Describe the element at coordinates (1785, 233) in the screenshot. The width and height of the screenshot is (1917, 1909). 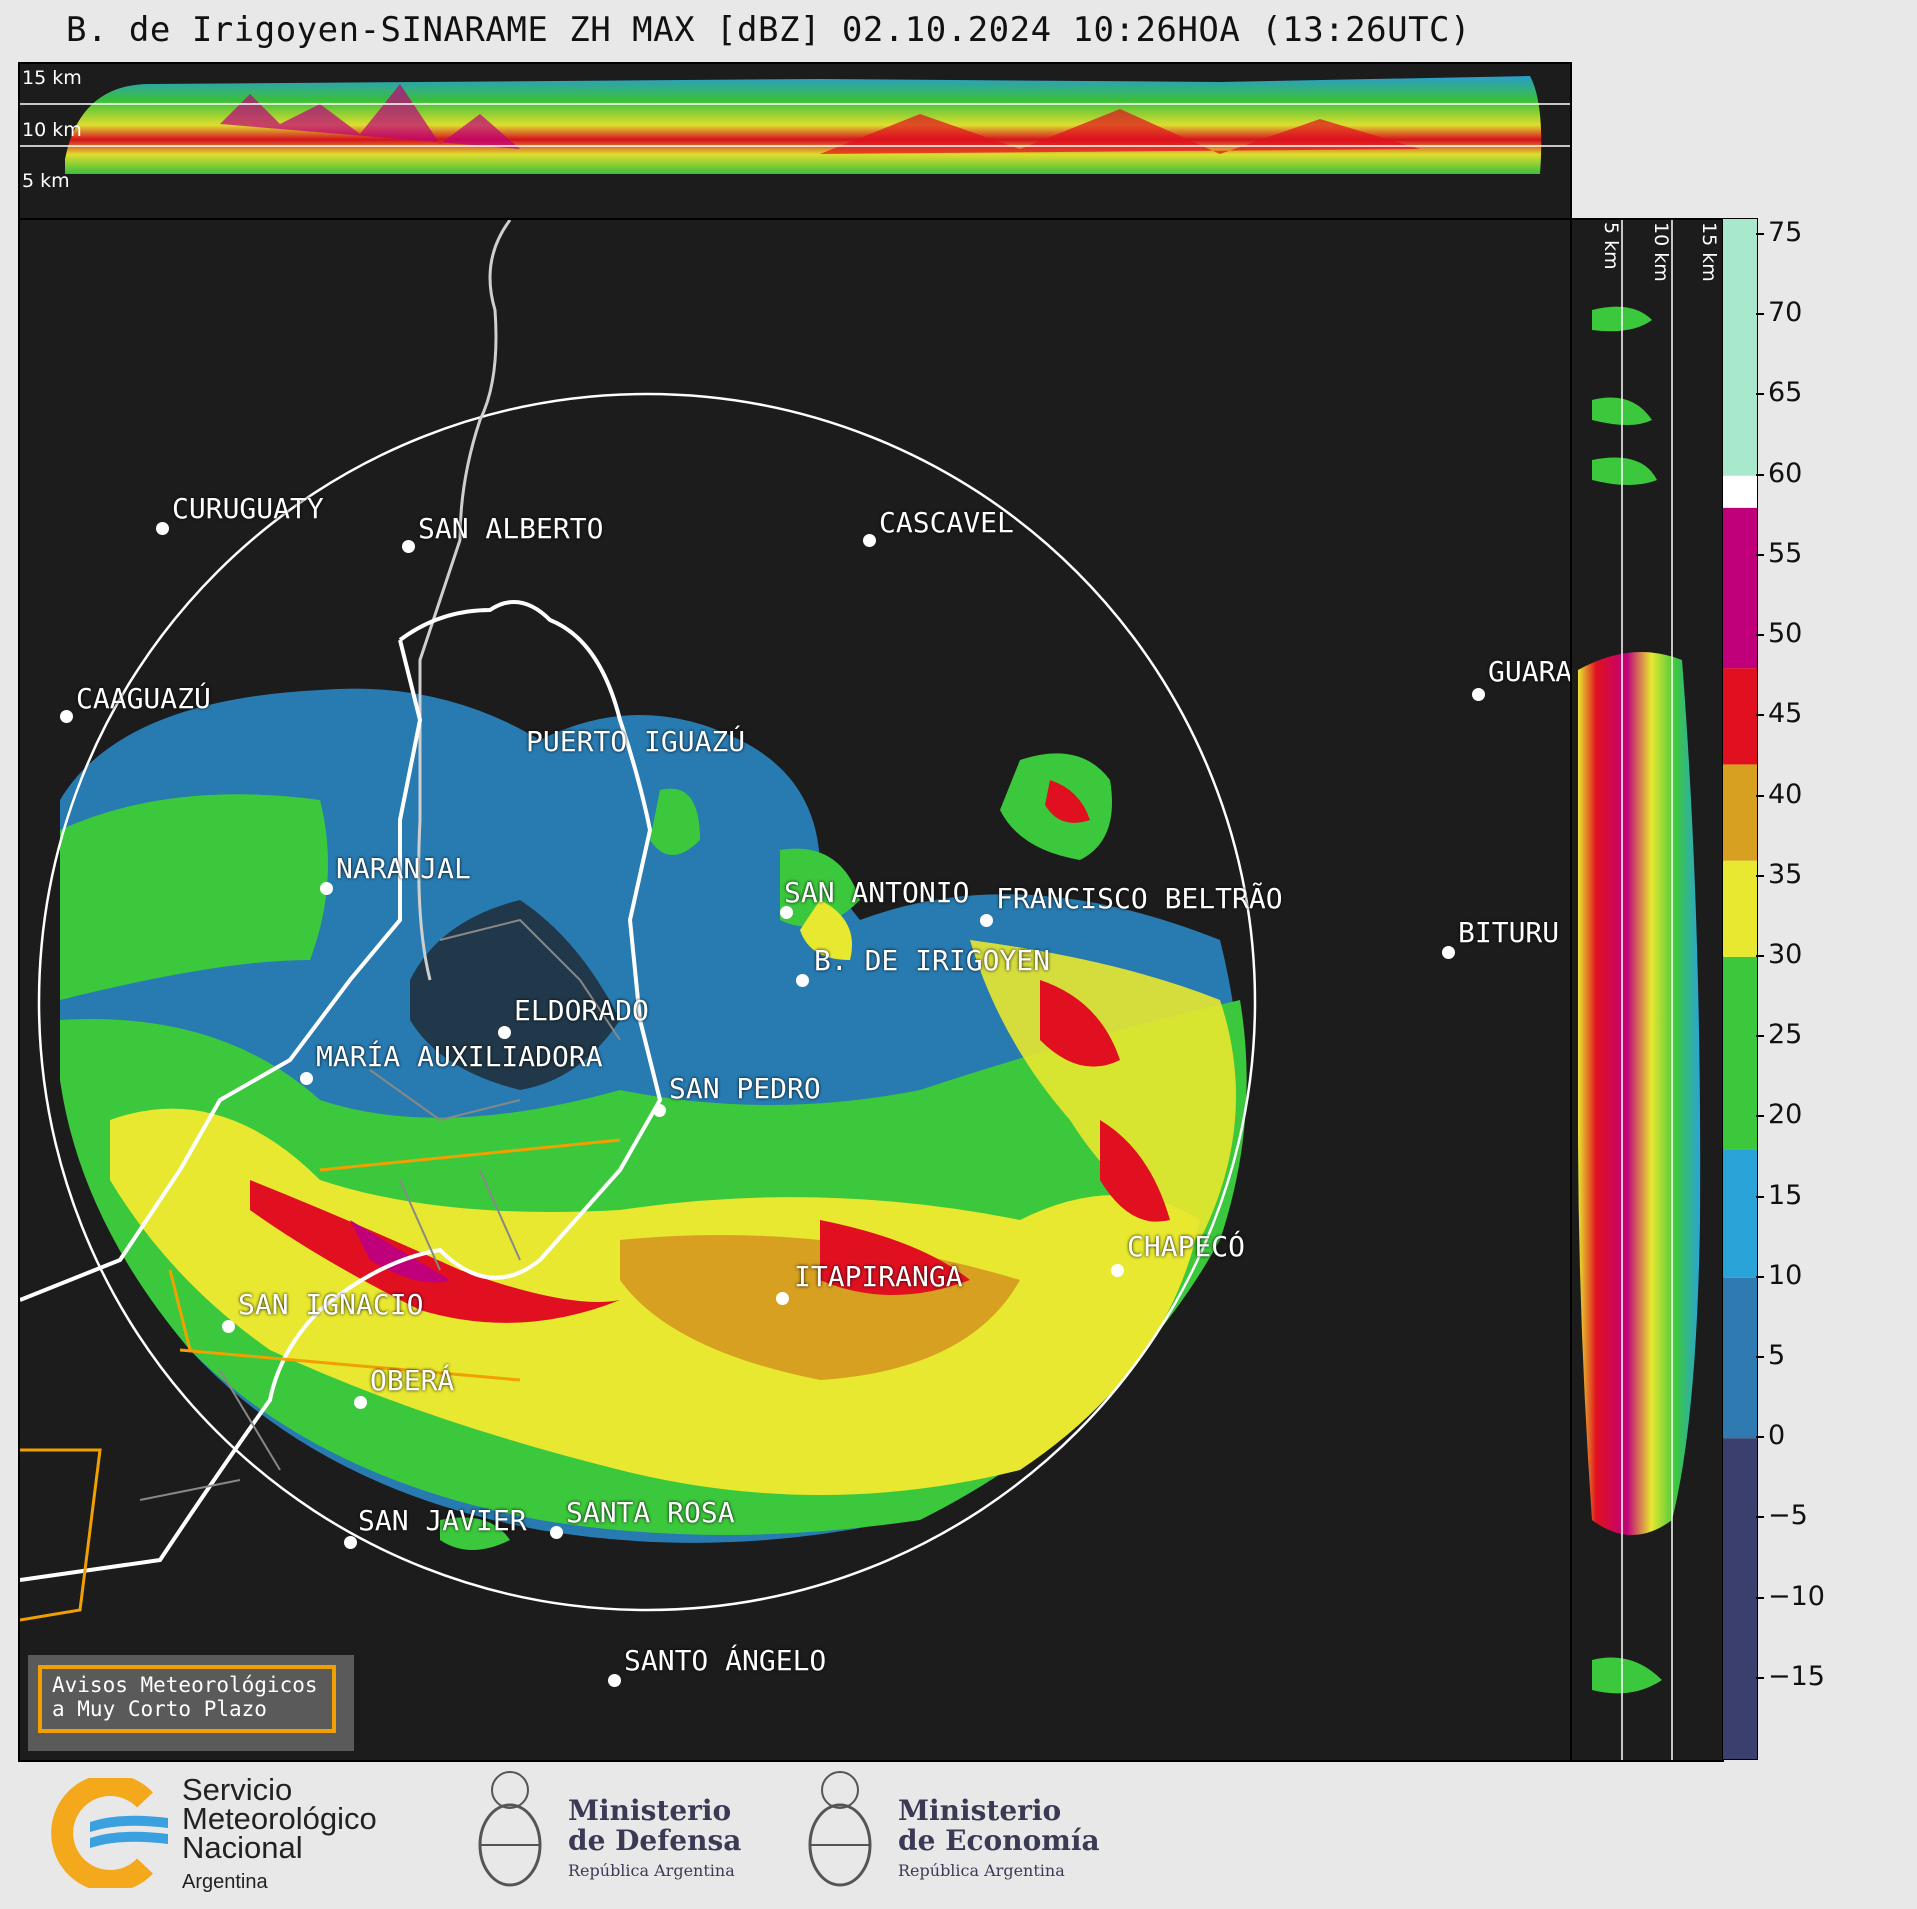
I see `colorbar-tick-label: 75` at that location.